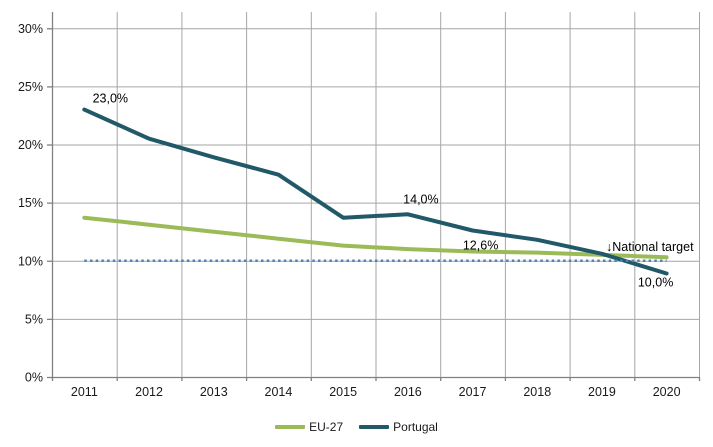 The image size is (713, 447). I want to click on svg-text: 2018, so click(537, 392).